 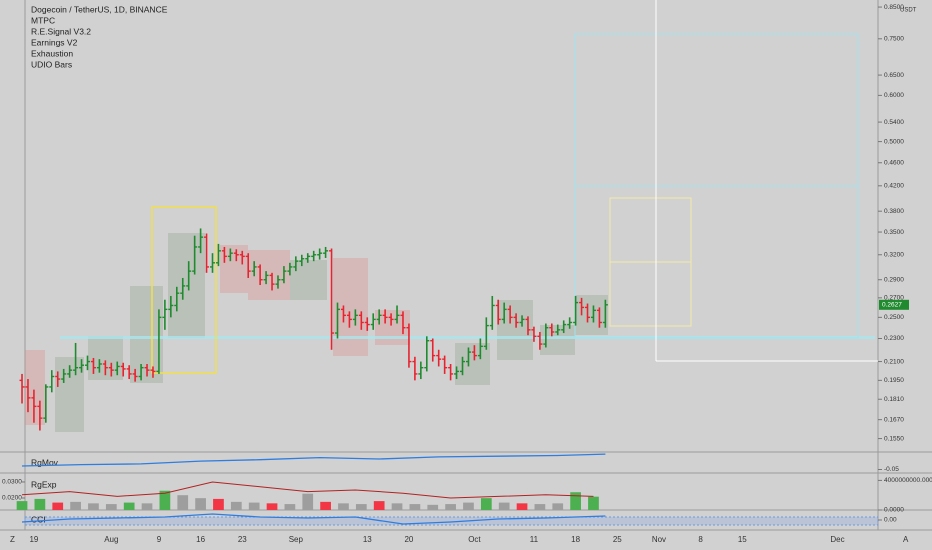 What do you see at coordinates (906, 539) in the screenshot?
I see `corner-label: A` at bounding box center [906, 539].